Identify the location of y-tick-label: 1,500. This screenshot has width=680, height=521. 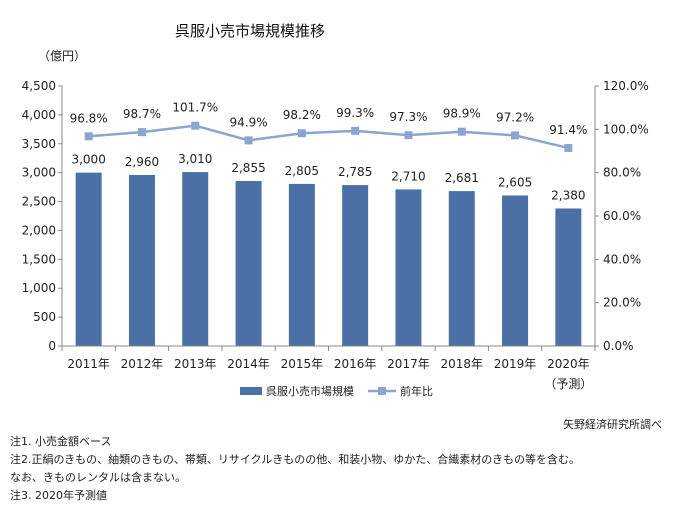
(39, 259).